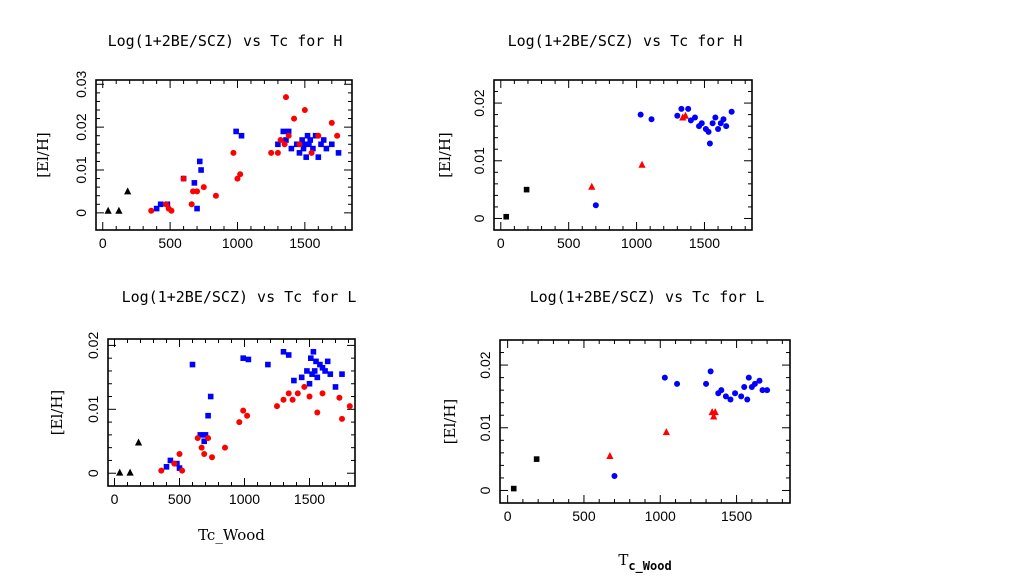  Describe the element at coordinates (623, 560) in the screenshot. I see `x-axis-label-main: T` at that location.